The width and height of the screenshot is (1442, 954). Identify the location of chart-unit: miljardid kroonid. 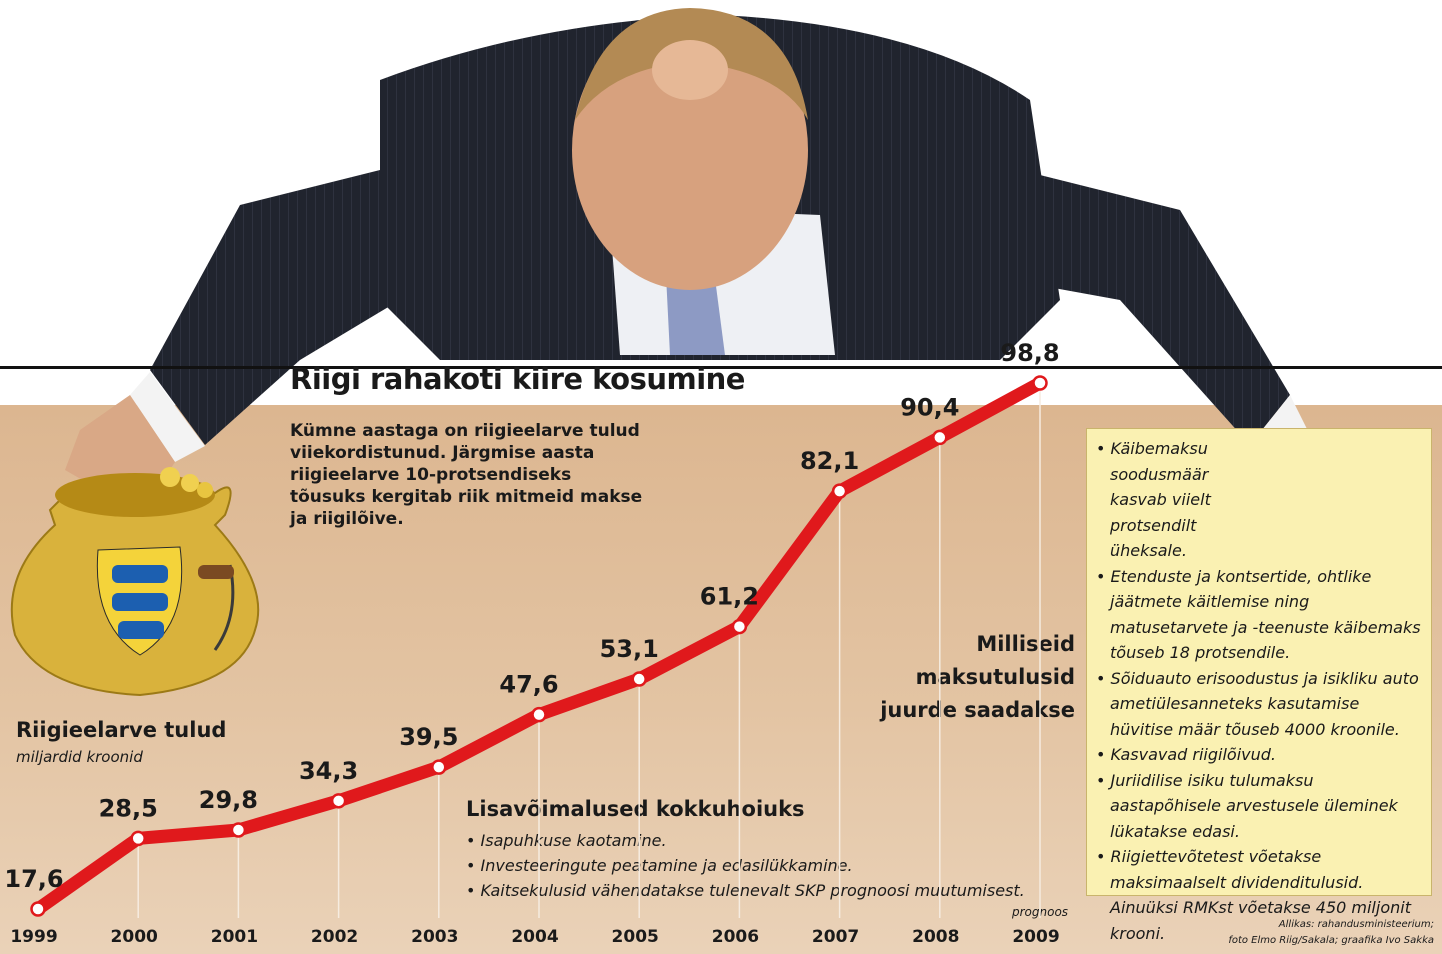
(79, 757).